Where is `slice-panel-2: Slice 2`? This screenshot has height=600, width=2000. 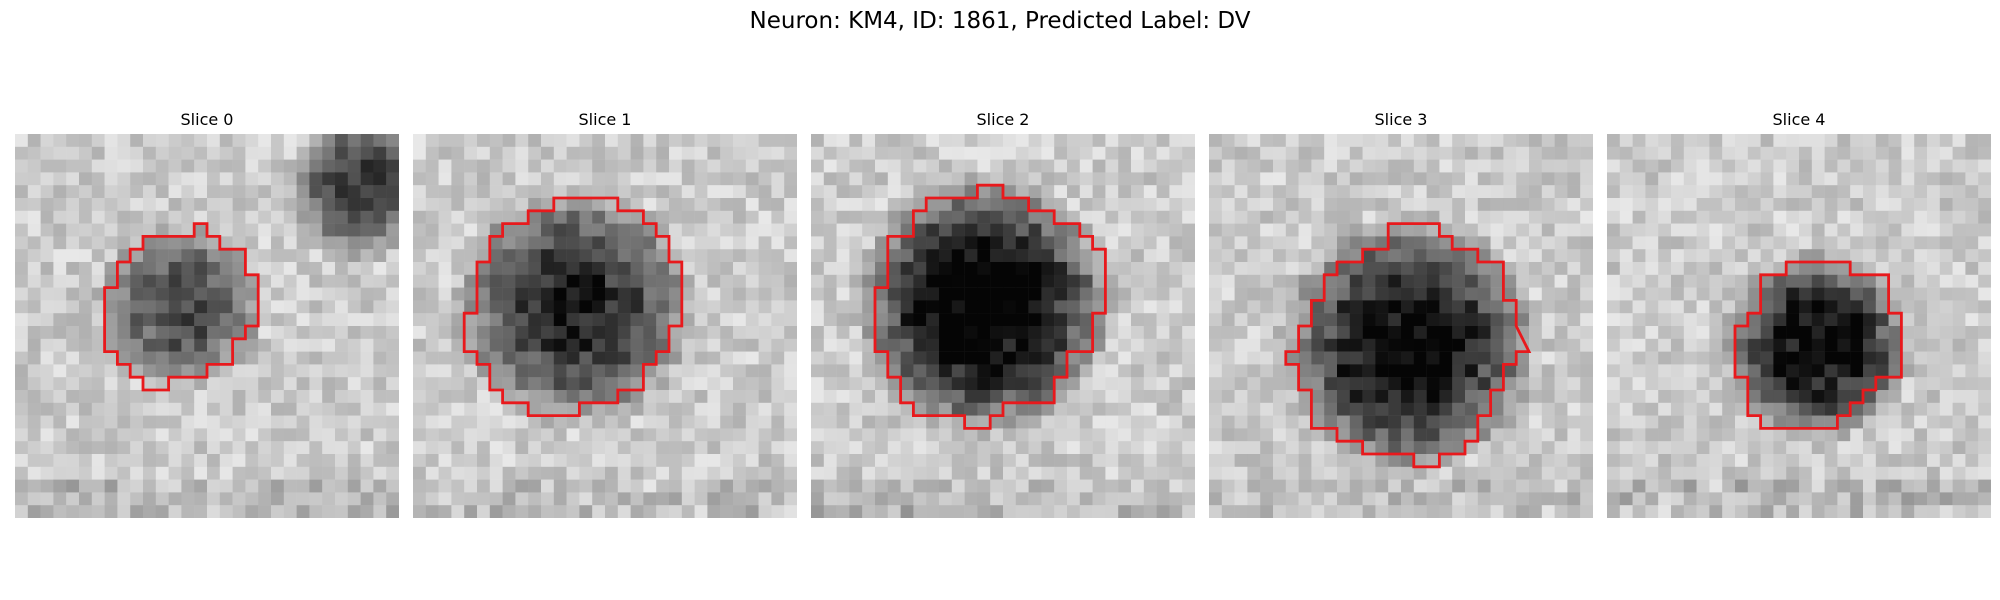
slice-panel-2: Slice 2 is located at coordinates (1003, 315).